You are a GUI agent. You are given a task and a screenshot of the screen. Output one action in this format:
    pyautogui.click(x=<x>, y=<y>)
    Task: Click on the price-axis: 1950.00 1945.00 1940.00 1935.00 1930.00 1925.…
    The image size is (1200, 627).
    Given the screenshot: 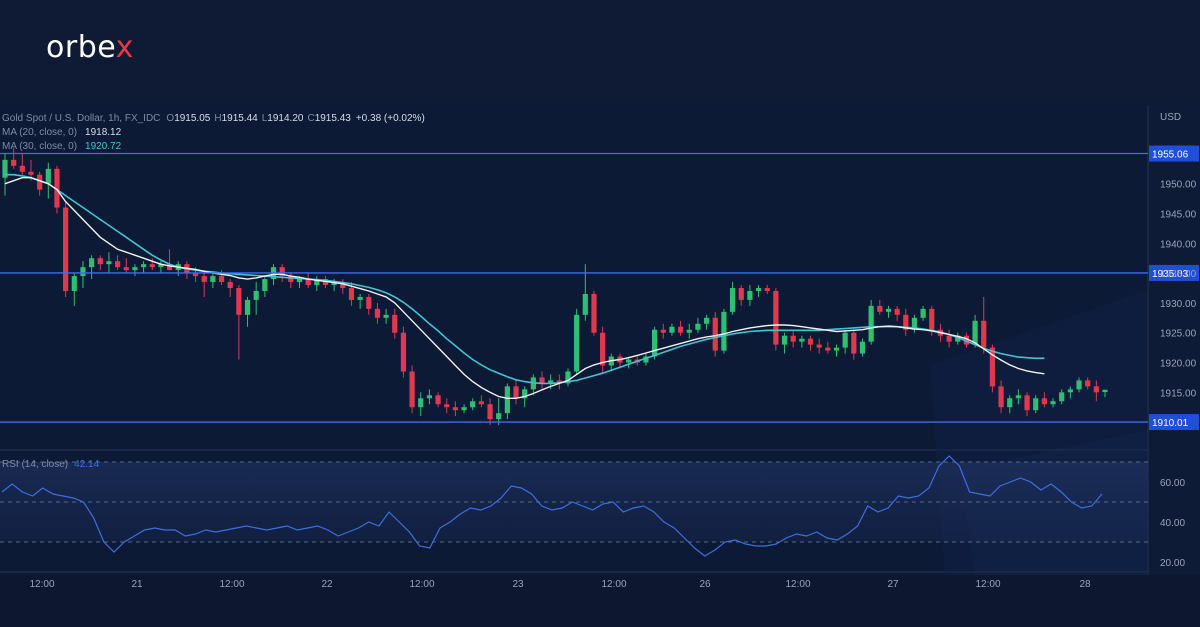 What is the action you would take?
    pyautogui.click(x=1178, y=374)
    